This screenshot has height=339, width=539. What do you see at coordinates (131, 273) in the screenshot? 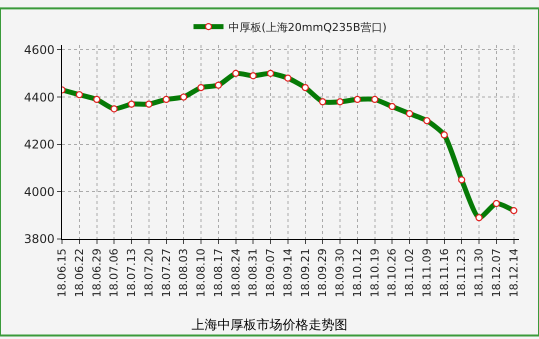
I see `x-tick-label: 18.07.13` at bounding box center [131, 273].